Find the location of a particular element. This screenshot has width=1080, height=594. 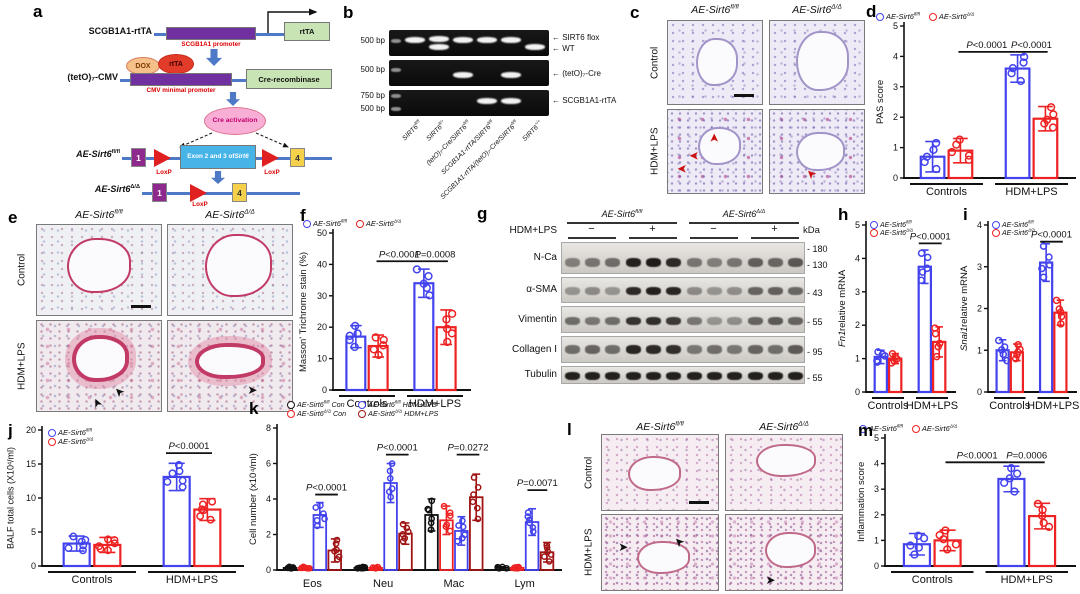

rtta-box: rtTA is located at coordinates (307, 31).